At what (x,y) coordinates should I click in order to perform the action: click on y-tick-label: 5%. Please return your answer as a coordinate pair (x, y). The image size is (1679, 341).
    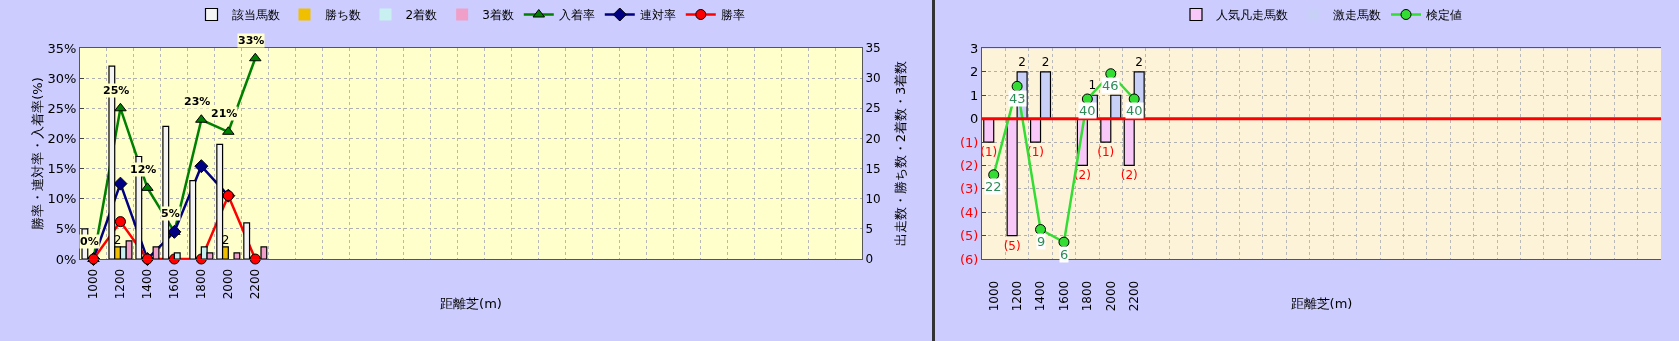
    Looking at the image, I should click on (66, 229).